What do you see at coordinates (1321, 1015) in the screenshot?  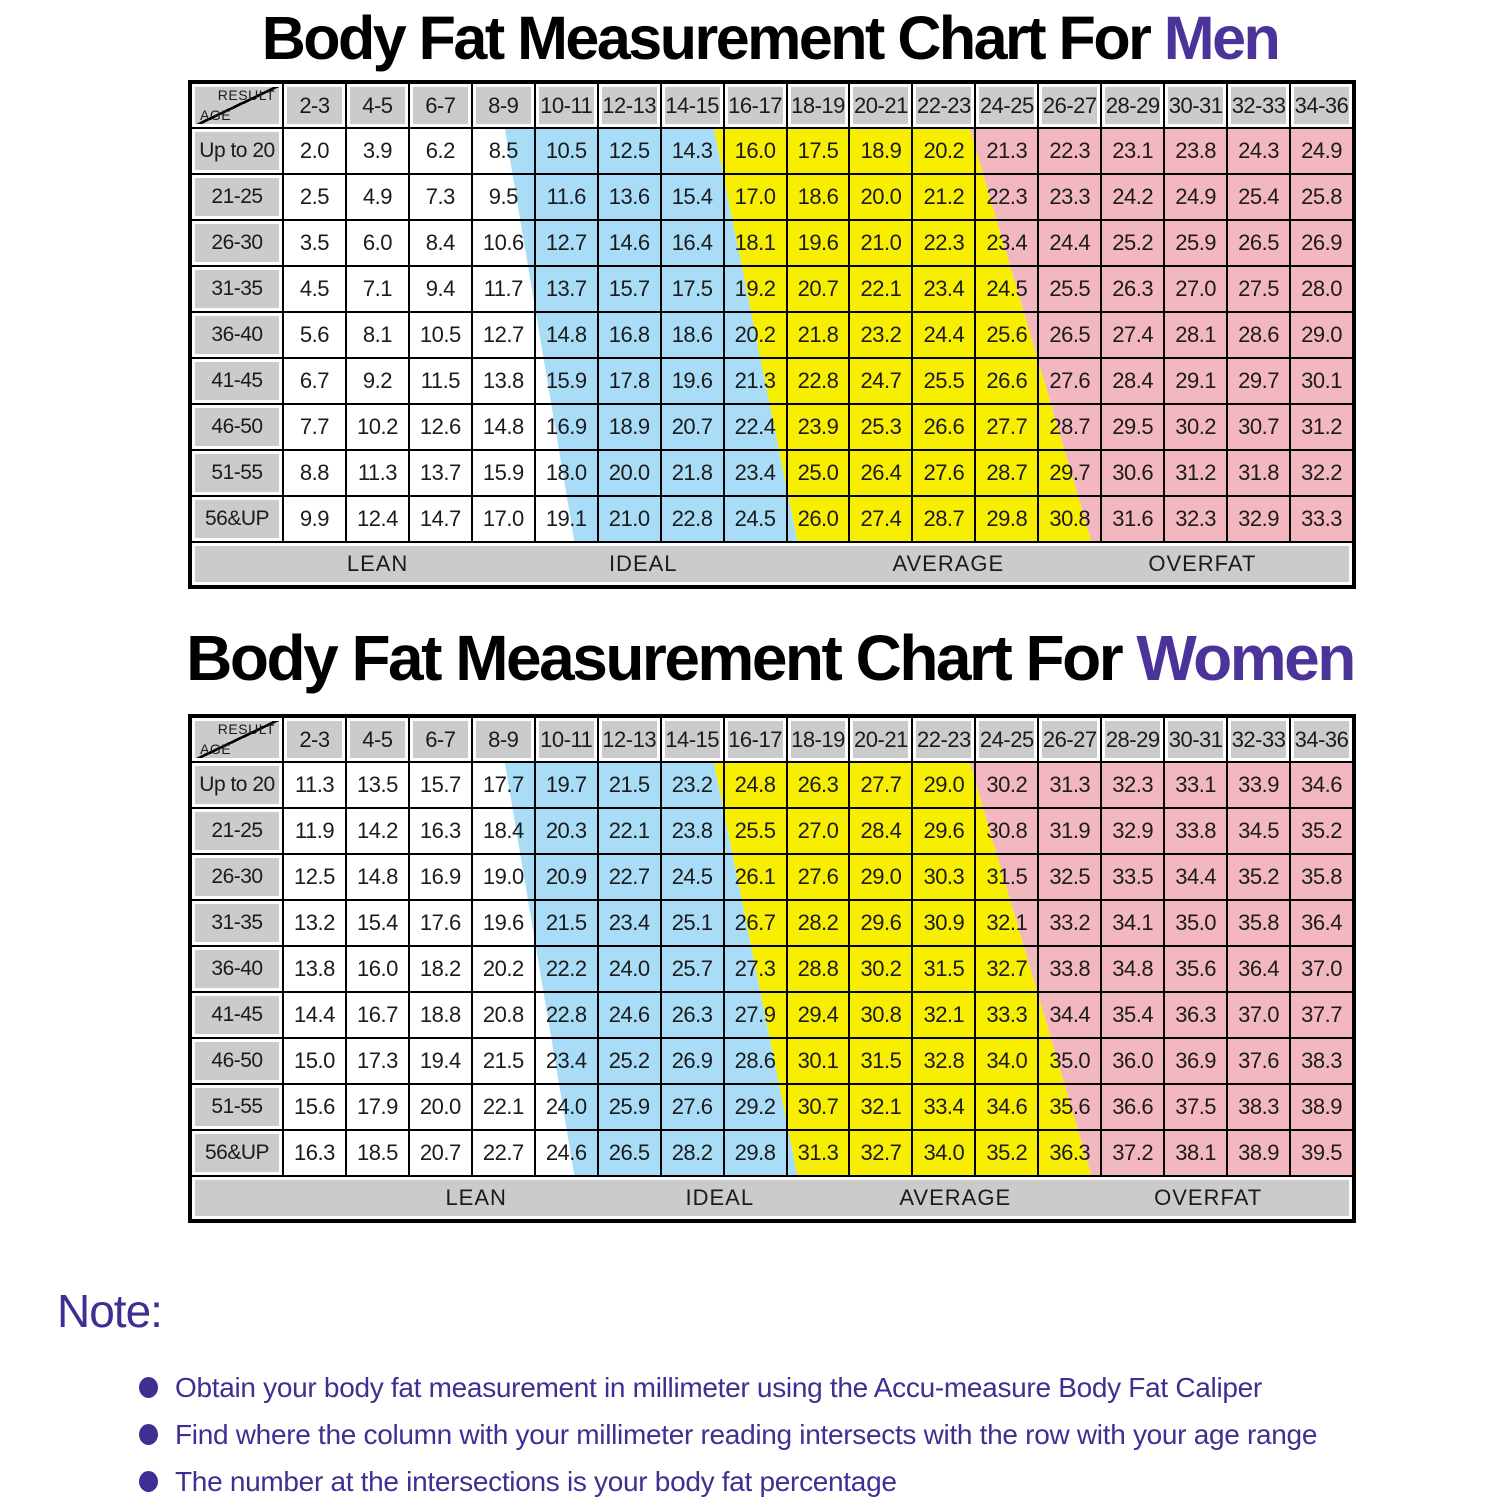 I see `value-cell: 37.7` at bounding box center [1321, 1015].